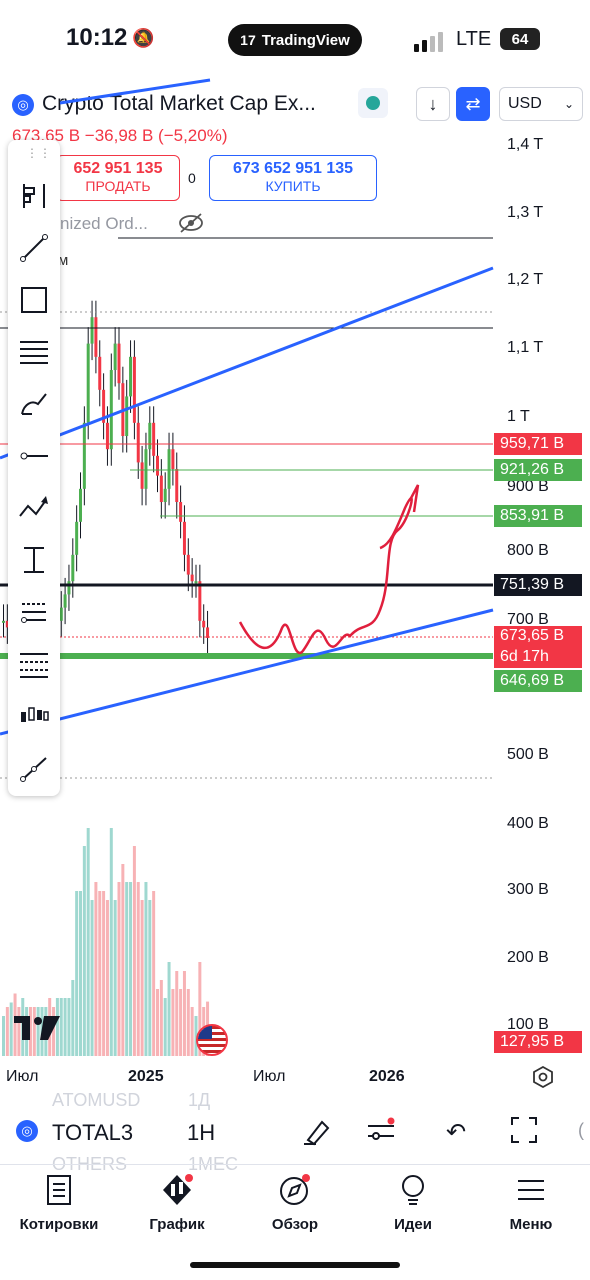  What do you see at coordinates (118, 178) in the screenshot?
I see `sell-button: 652 951 135 ПРОДАТЬ` at bounding box center [118, 178].